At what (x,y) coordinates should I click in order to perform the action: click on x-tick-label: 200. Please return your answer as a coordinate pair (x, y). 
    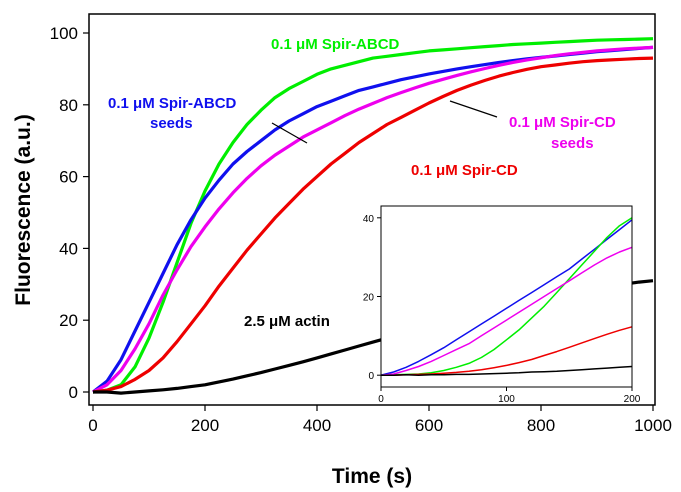
    Looking at the image, I should click on (205, 425).